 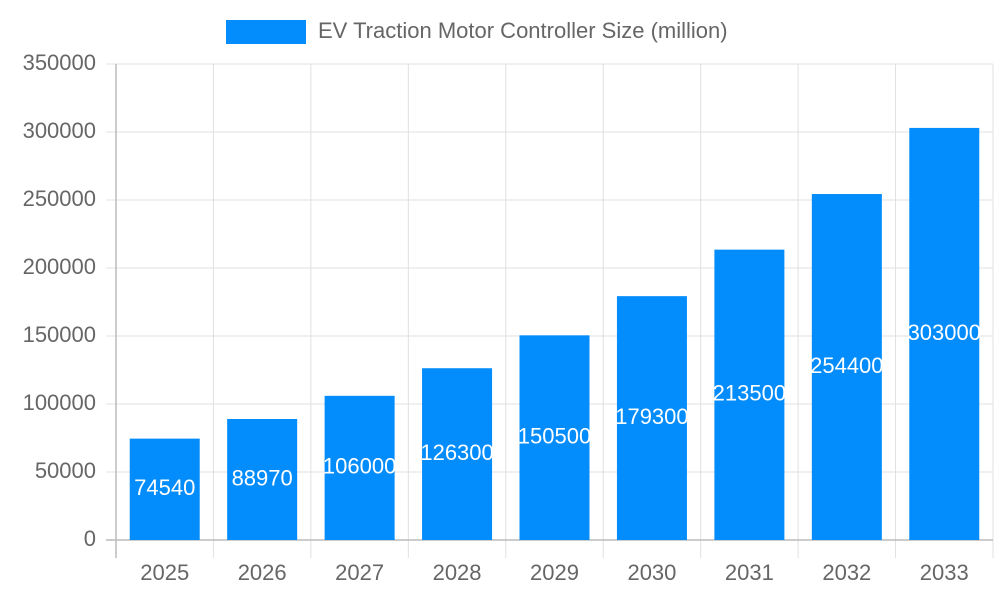 I want to click on data-label: 150500, so click(x=554, y=435).